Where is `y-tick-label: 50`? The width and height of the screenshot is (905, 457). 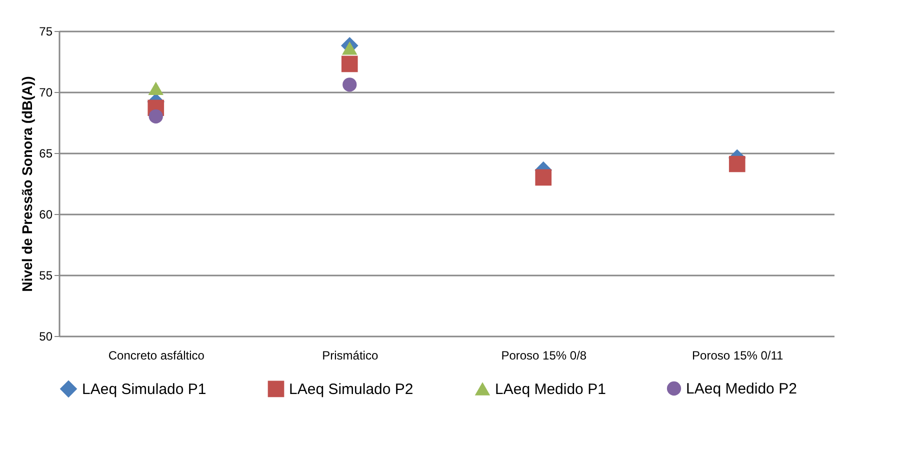 y-tick-label: 50 is located at coordinates (46, 337).